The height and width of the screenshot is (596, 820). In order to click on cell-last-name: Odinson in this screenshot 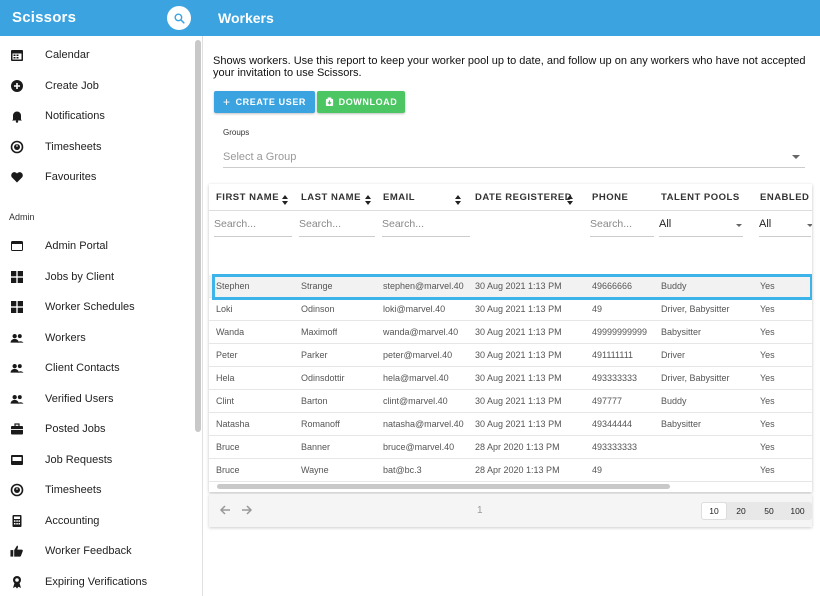, I will do `click(318, 309)`.